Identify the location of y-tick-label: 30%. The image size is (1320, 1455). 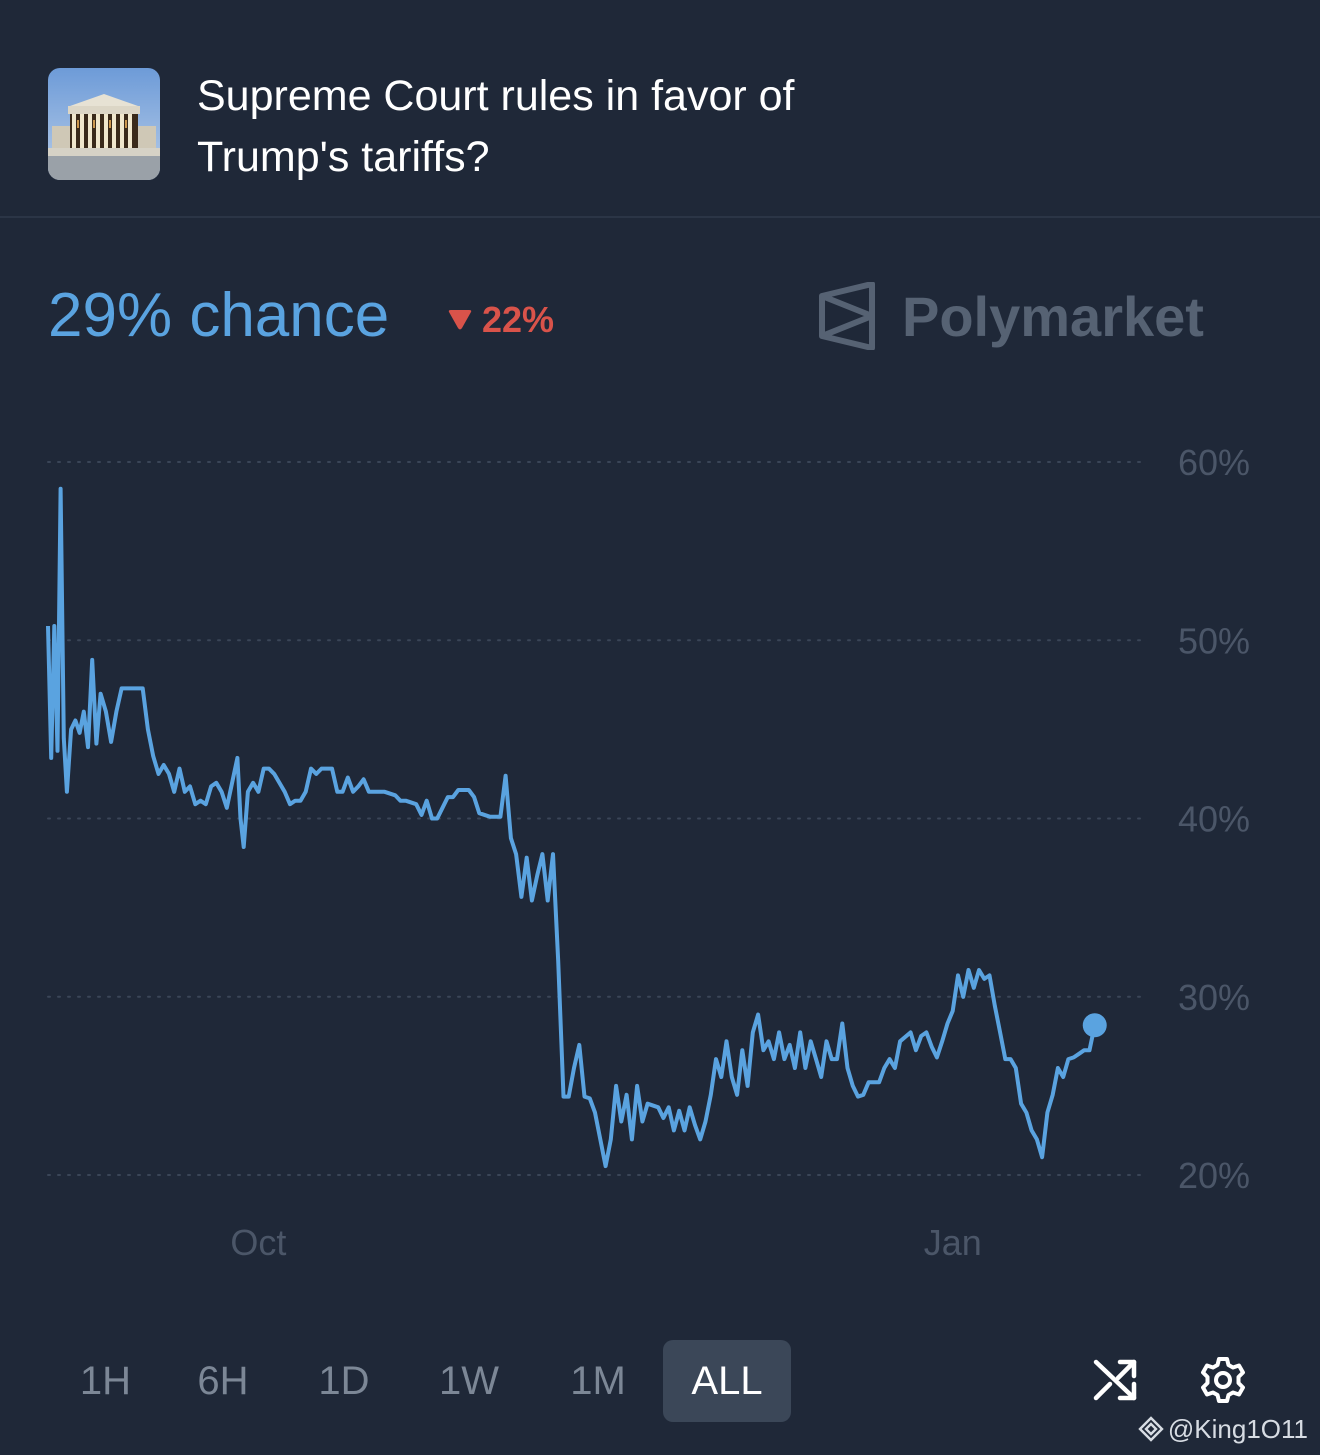
(1214, 997).